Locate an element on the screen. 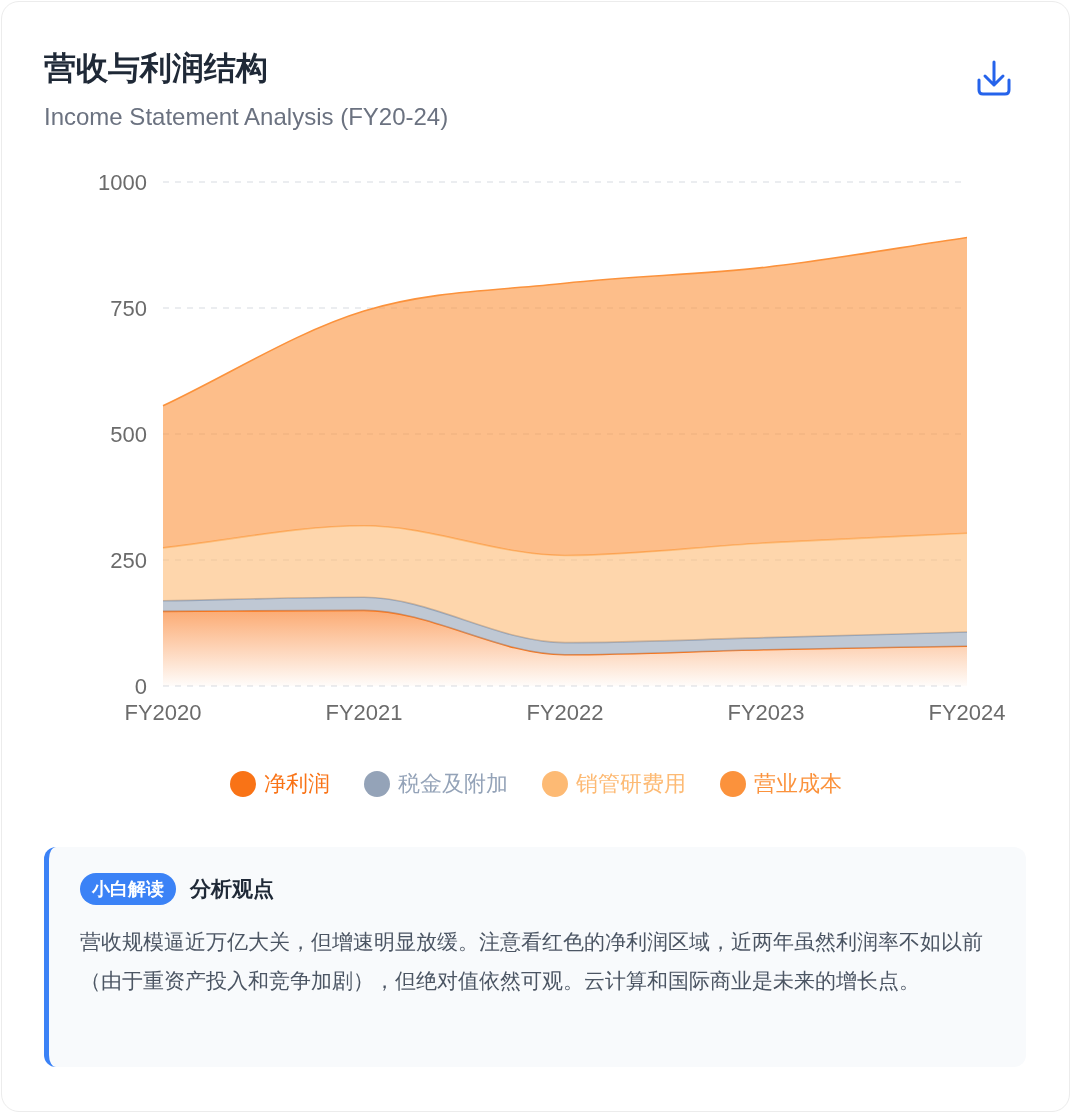 Image resolution: width=1072 pixels, height=1114 pixels. subtitle: Income Statement Analysis (FY20-24) is located at coordinates (246, 117).